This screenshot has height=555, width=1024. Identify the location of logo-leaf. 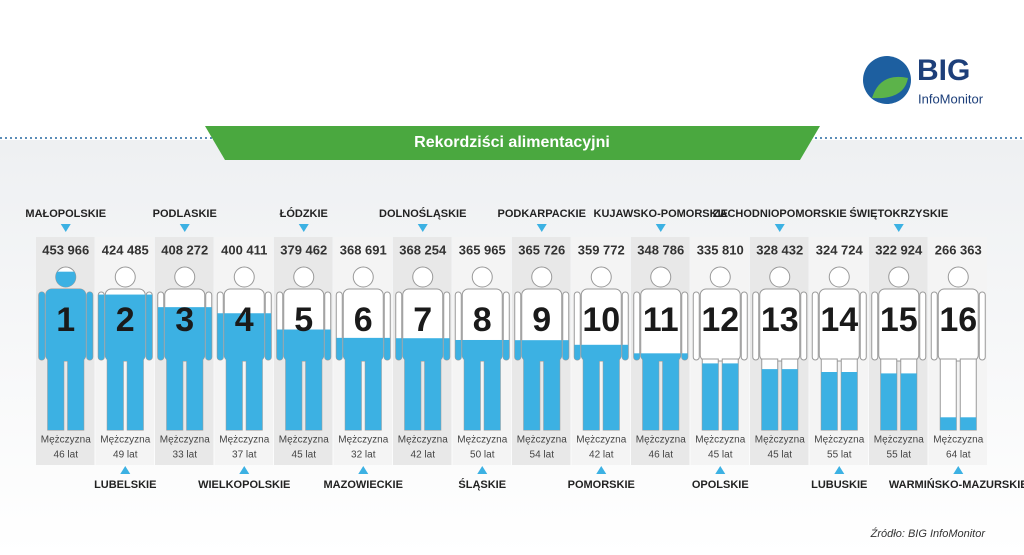
(890, 87).